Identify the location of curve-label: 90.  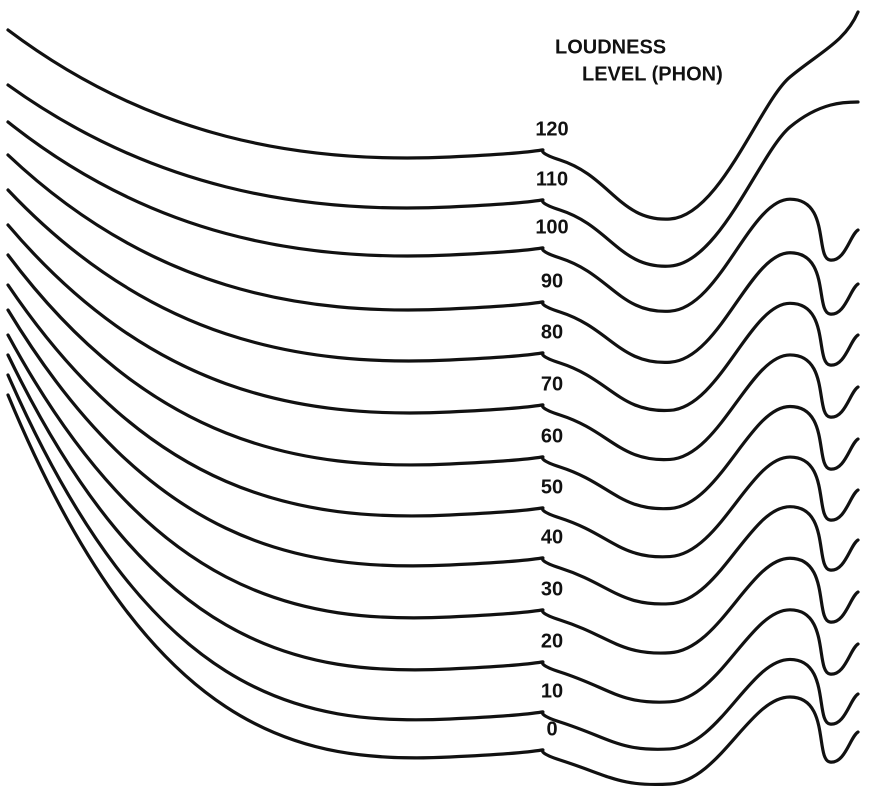
(552, 281).